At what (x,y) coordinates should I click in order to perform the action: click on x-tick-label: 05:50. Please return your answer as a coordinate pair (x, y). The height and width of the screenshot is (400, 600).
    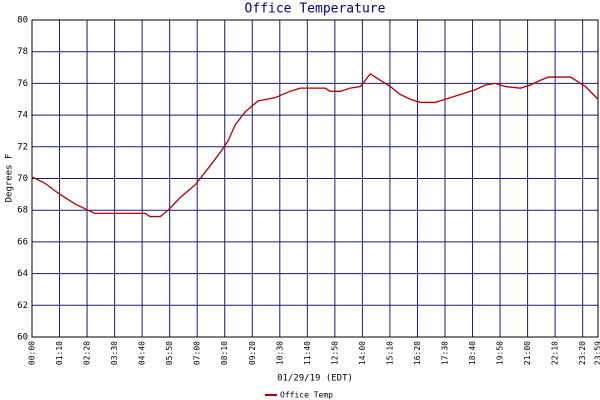
    Looking at the image, I should click on (169, 353).